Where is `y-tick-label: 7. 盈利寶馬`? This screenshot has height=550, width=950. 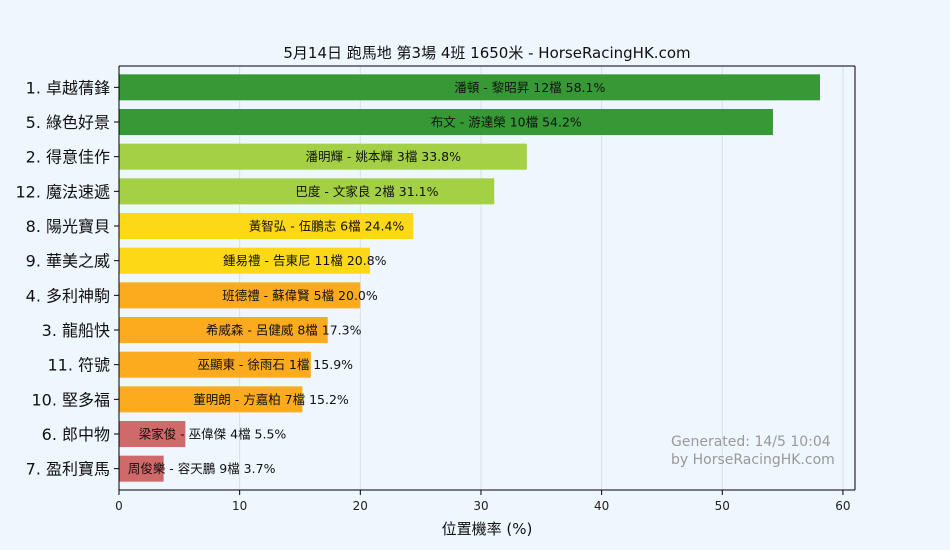 y-tick-label: 7. 盈利寶馬 is located at coordinates (68, 469).